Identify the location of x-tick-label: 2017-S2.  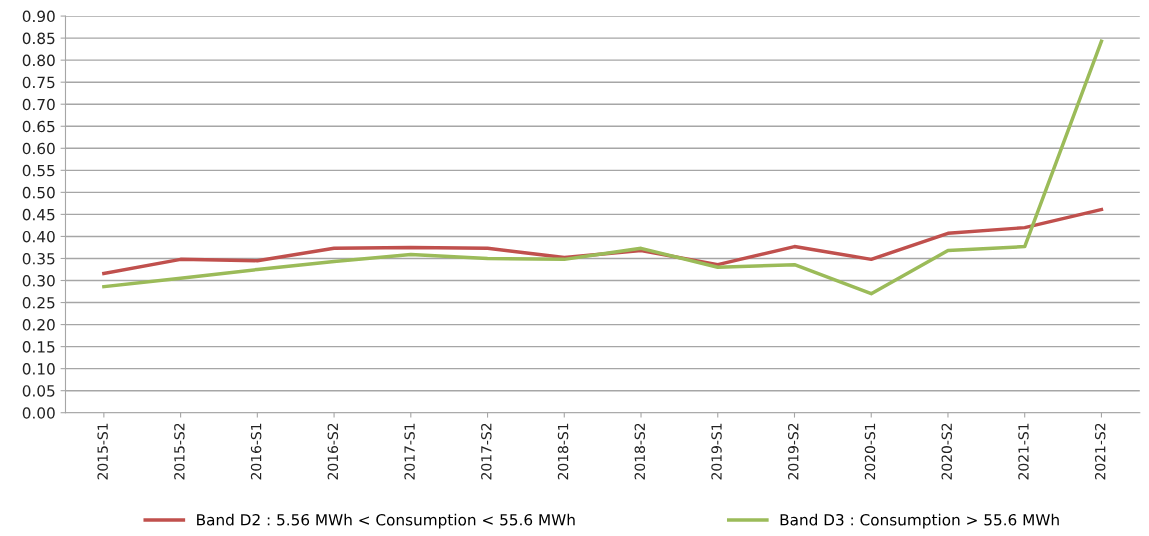
(486, 451).